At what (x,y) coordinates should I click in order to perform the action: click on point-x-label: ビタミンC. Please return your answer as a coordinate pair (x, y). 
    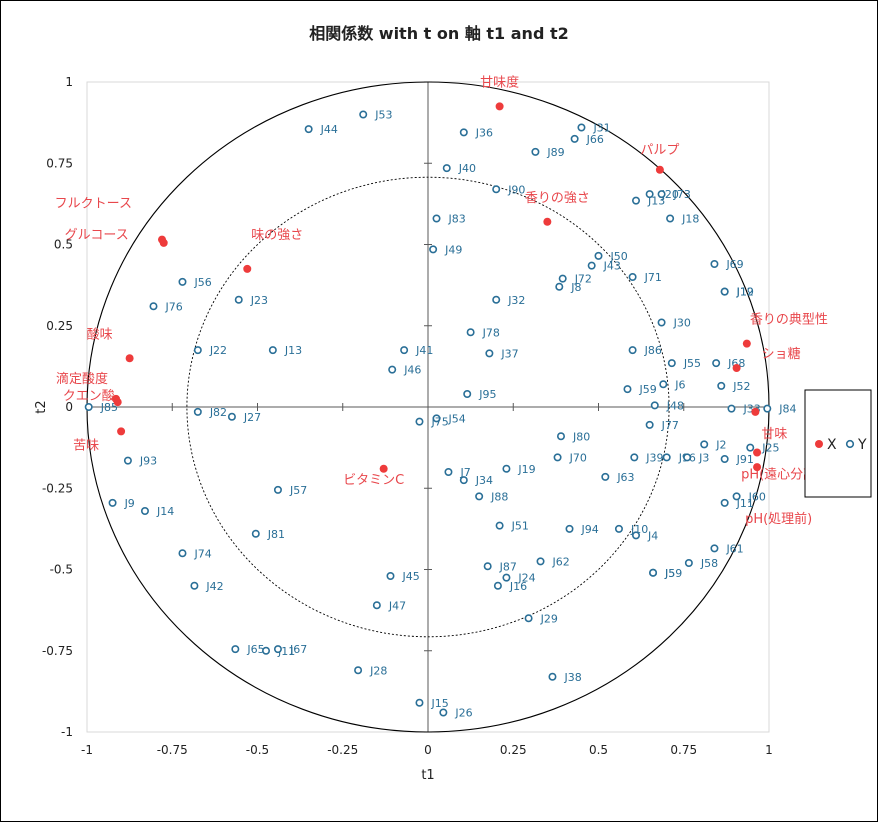
    Looking at the image, I should click on (373, 480).